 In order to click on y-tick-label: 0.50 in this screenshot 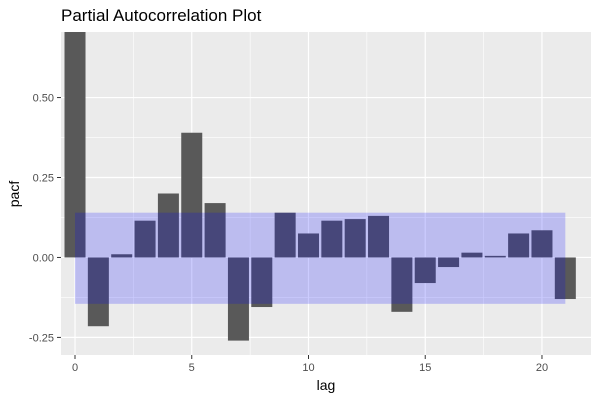, I will do `click(43, 99)`.